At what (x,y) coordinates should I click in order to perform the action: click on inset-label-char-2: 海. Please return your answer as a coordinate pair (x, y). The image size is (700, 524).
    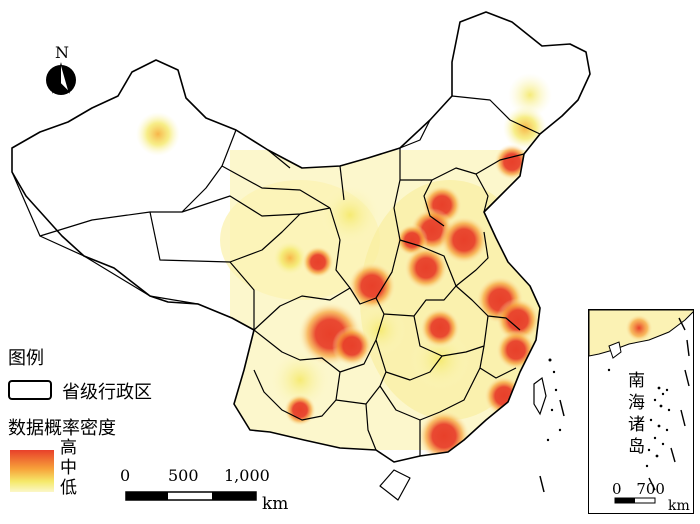
    Looking at the image, I should click on (636, 403).